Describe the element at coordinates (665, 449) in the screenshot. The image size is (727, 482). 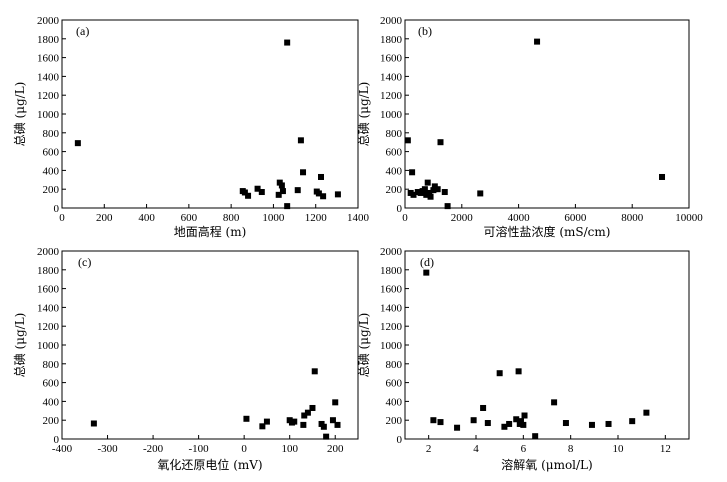
I see `x-tick-label-d: 12` at that location.